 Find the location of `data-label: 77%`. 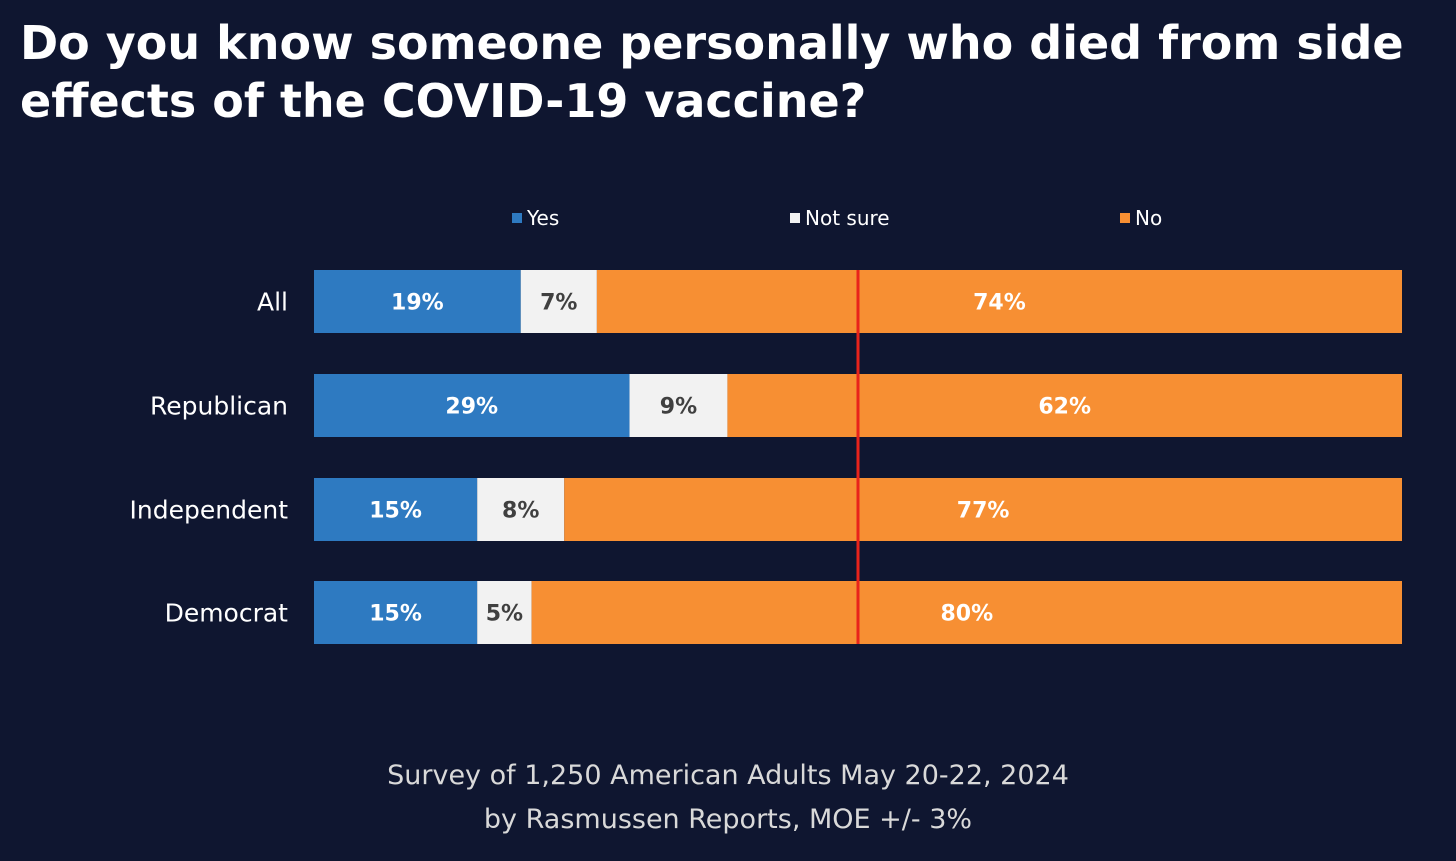

data-label: 77% is located at coordinates (983, 511).